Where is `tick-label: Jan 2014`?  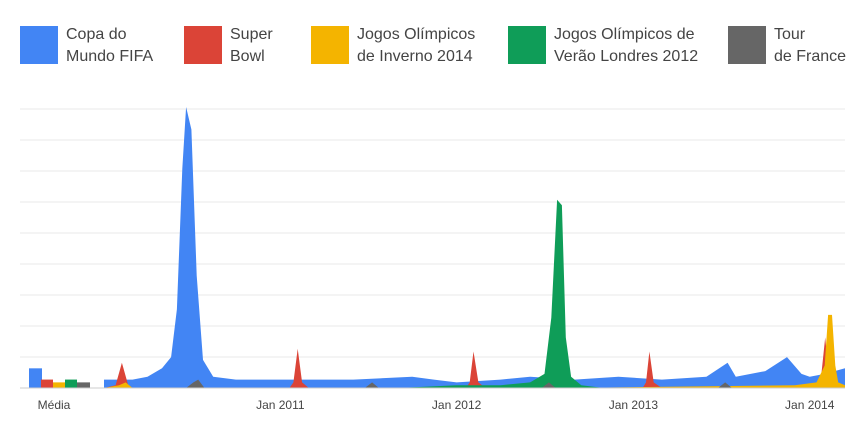 tick-label: Jan 2014 is located at coordinates (810, 405).